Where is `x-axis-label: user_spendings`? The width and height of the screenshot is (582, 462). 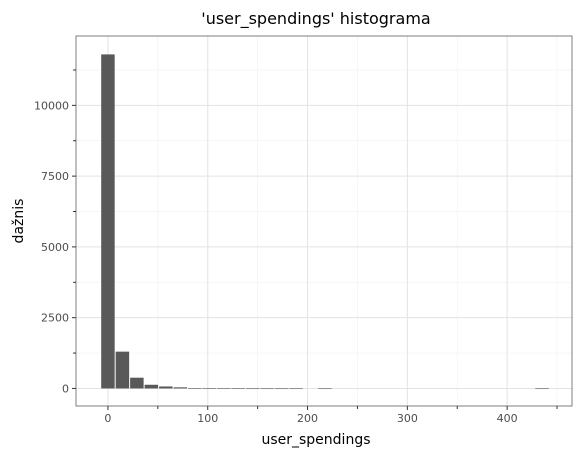 x-axis-label: user_spendings is located at coordinates (315, 440).